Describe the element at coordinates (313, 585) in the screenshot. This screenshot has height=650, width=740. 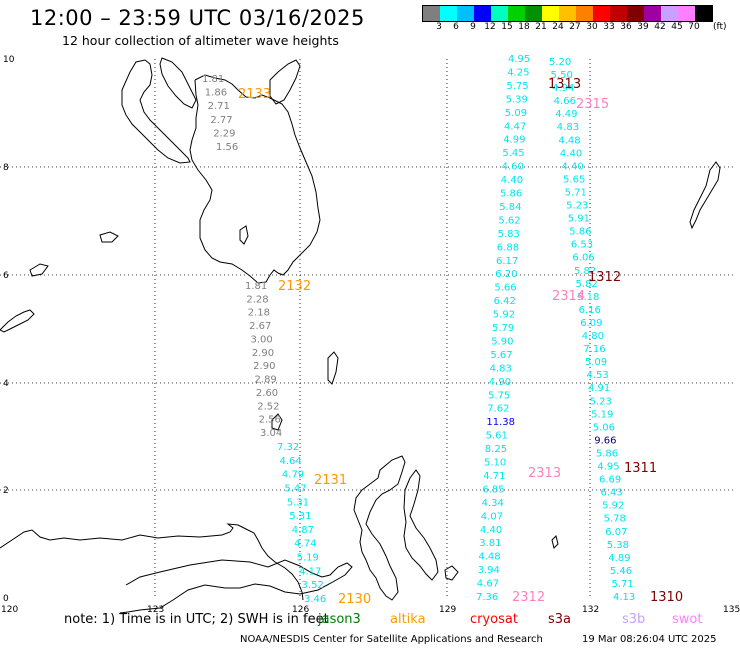
I see `wave-height-value: 3.52` at that location.